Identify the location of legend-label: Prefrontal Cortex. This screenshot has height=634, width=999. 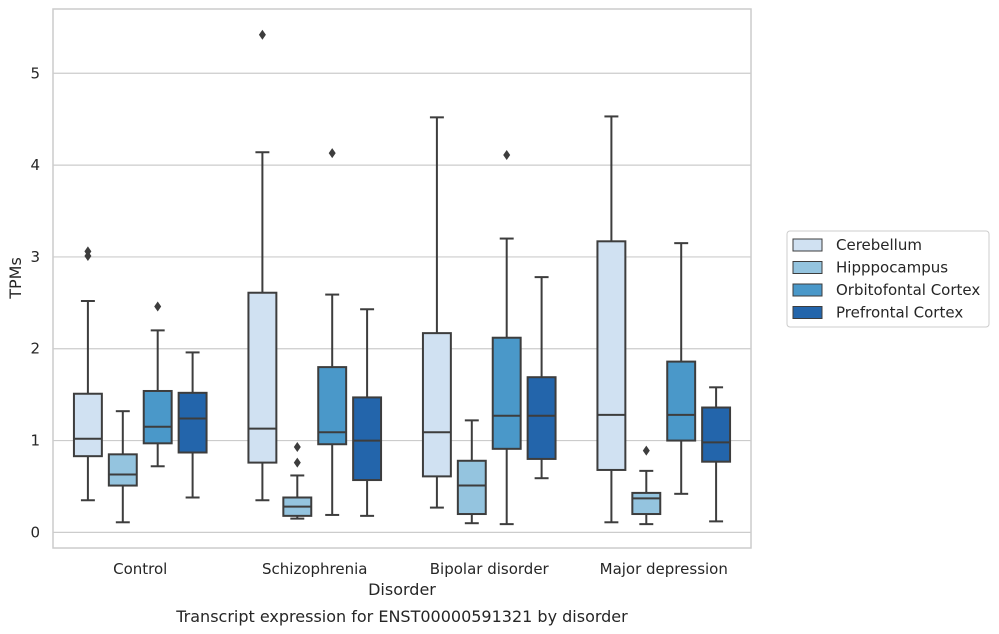
(899, 313).